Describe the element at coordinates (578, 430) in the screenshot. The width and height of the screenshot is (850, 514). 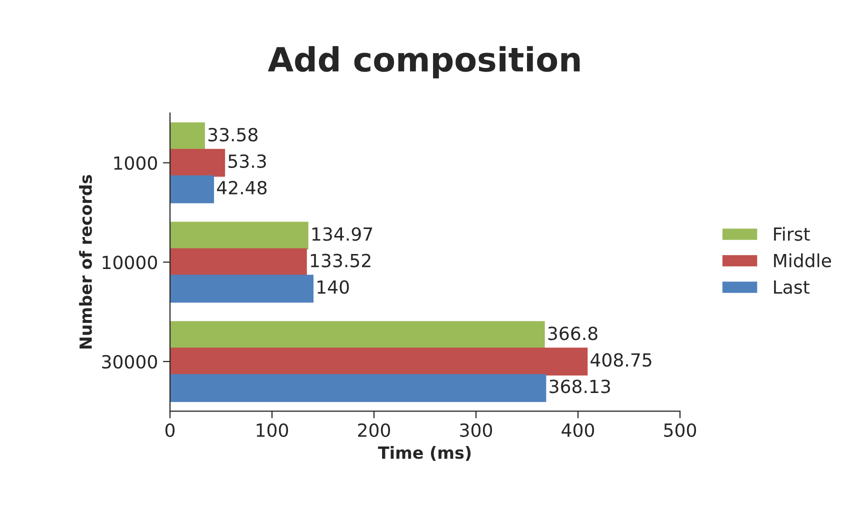
I see `x-tick-label: 400` at that location.